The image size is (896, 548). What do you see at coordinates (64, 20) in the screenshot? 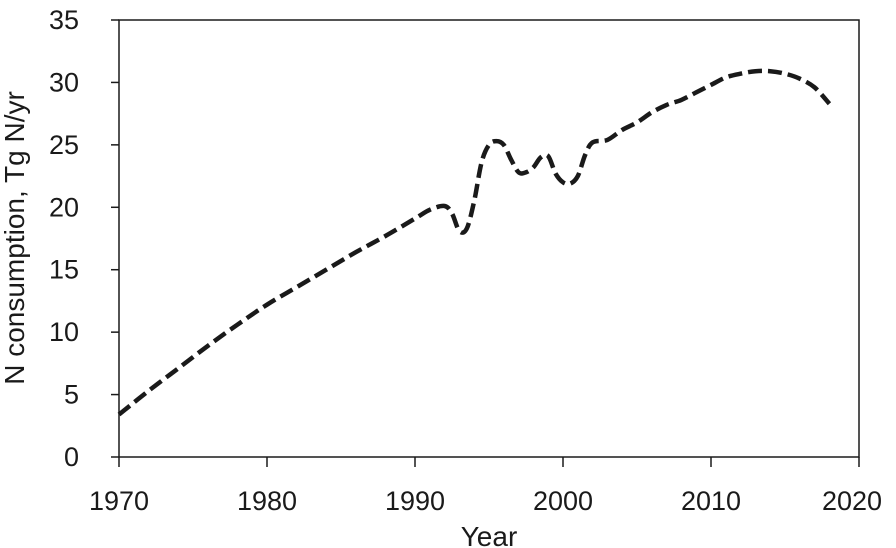
I see `y-tick-label: 35` at bounding box center [64, 20].